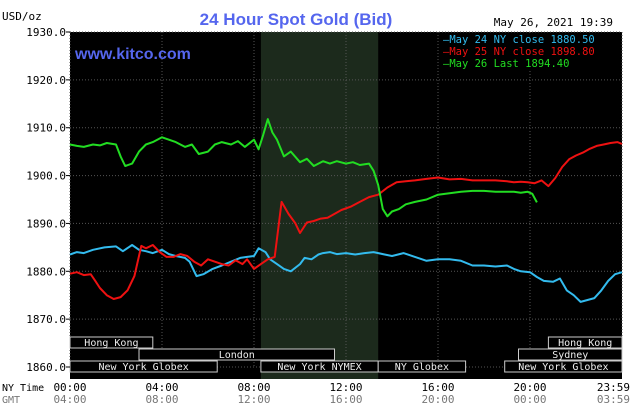 Image resolution: width=638 pixels, height=418 pixels. I want to click on session-label: Sydney, so click(570, 355).